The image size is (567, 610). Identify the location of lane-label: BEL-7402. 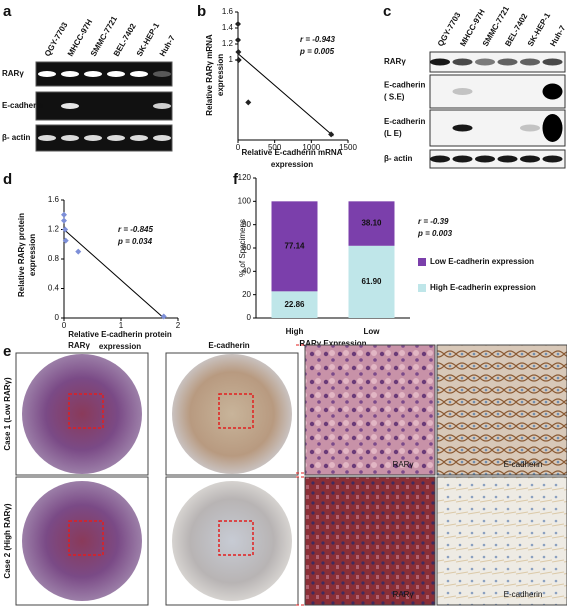
(125, 40).